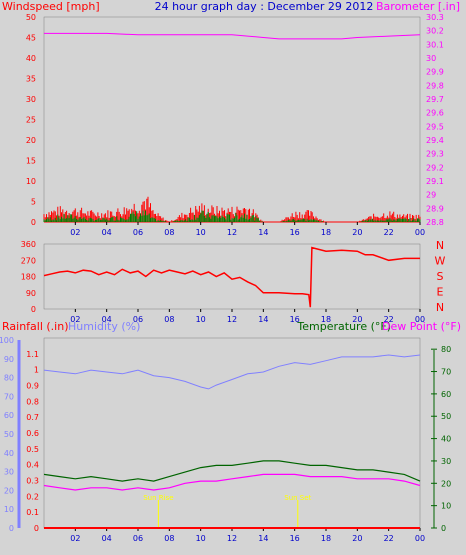 The width and height of the screenshot is (466, 555). I want to click on barometer-tick-label: 29.4, so click(435, 140).